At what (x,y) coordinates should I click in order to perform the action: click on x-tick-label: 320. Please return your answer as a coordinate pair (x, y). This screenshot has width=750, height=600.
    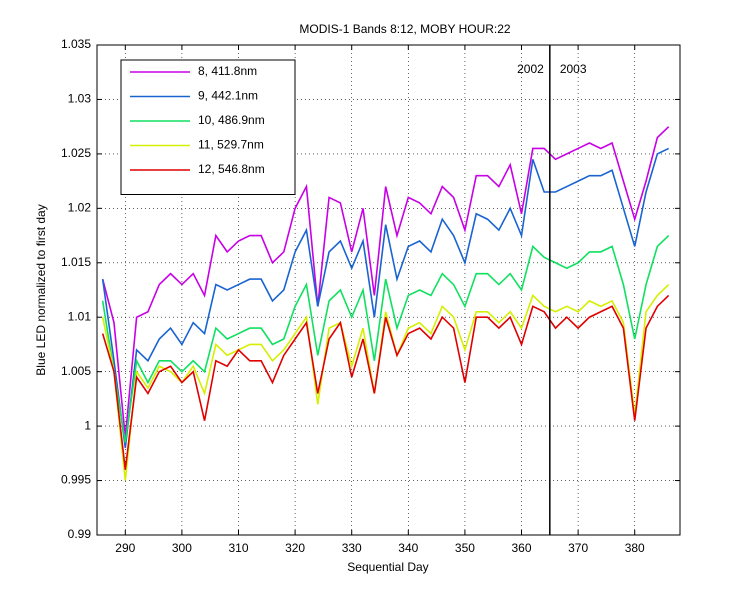
    Looking at the image, I should click on (295, 548).